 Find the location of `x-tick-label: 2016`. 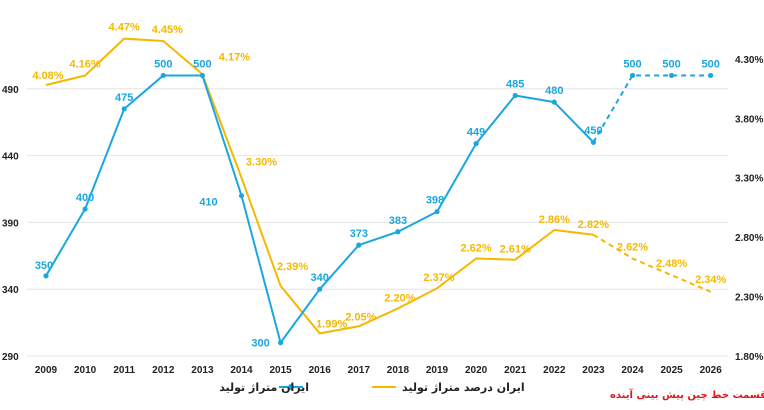

x-tick-label: 2016 is located at coordinates (320, 370).